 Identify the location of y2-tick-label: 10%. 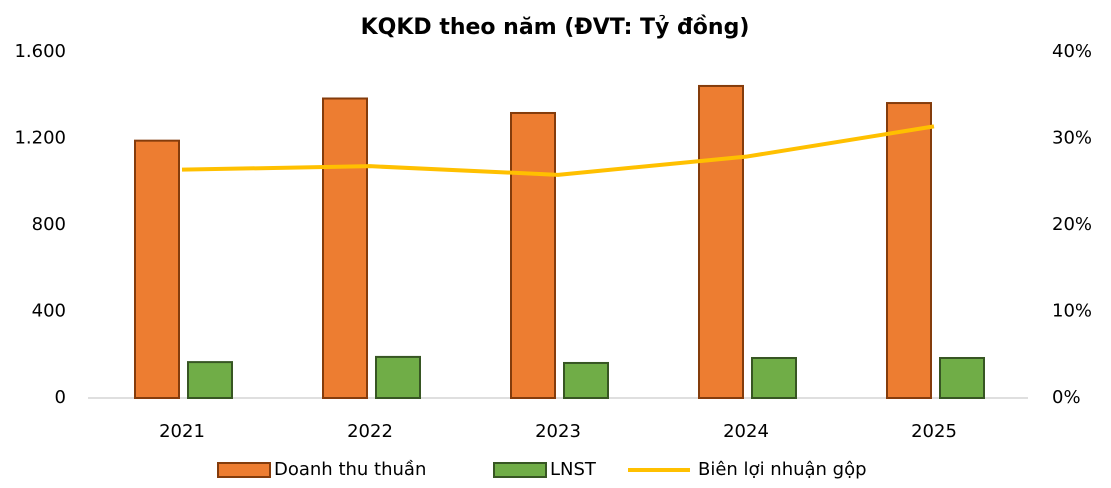
(1072, 311).